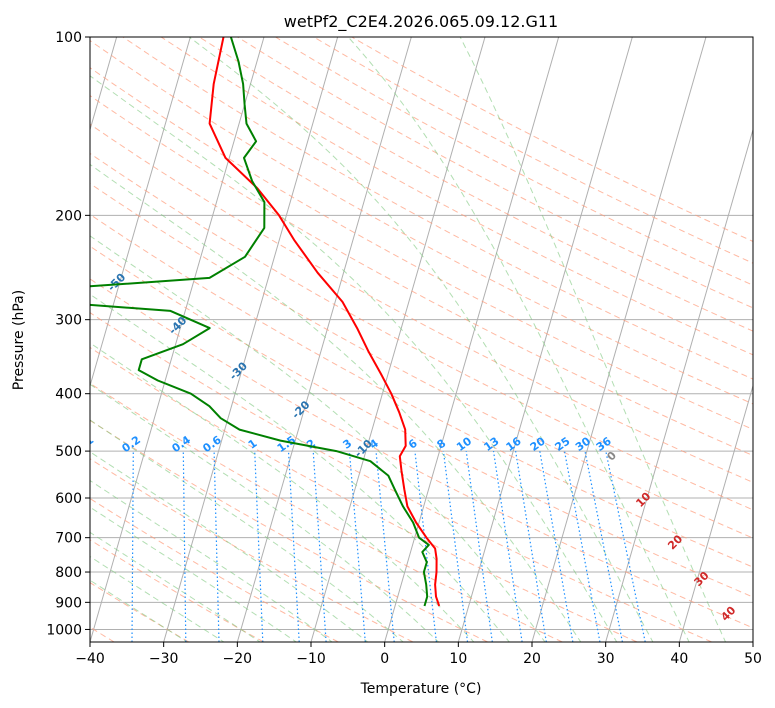 This screenshot has height=708, width=775. I want to click on x-tick-label: −10, so click(311, 659).